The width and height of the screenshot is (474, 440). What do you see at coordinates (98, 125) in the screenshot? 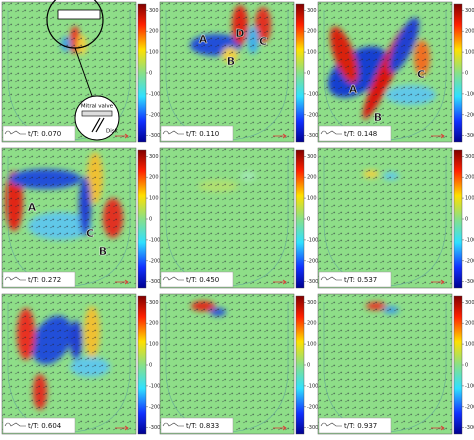
I see `disk-shape` at bounding box center [98, 125].